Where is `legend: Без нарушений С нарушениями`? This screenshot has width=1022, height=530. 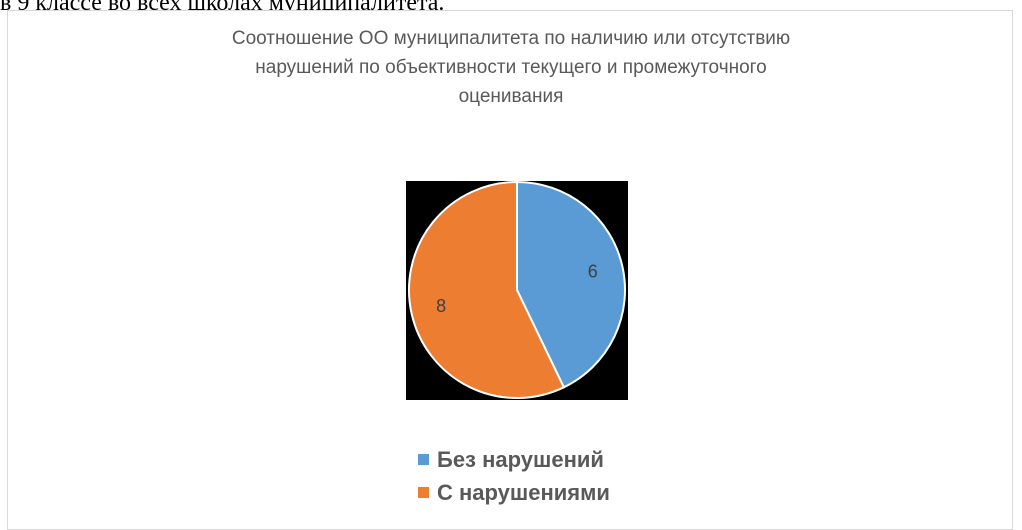
legend: Без нарушений С нарушениями is located at coordinates (514, 476).